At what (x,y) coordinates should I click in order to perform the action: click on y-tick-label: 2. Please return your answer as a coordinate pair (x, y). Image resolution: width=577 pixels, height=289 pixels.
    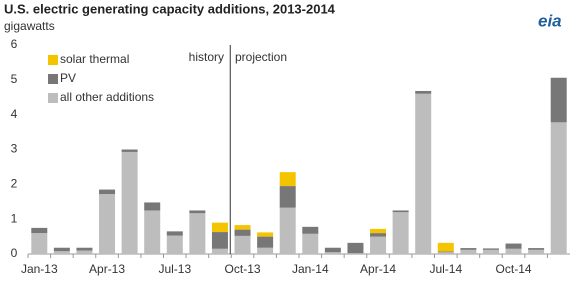
    Looking at the image, I should click on (14, 184).